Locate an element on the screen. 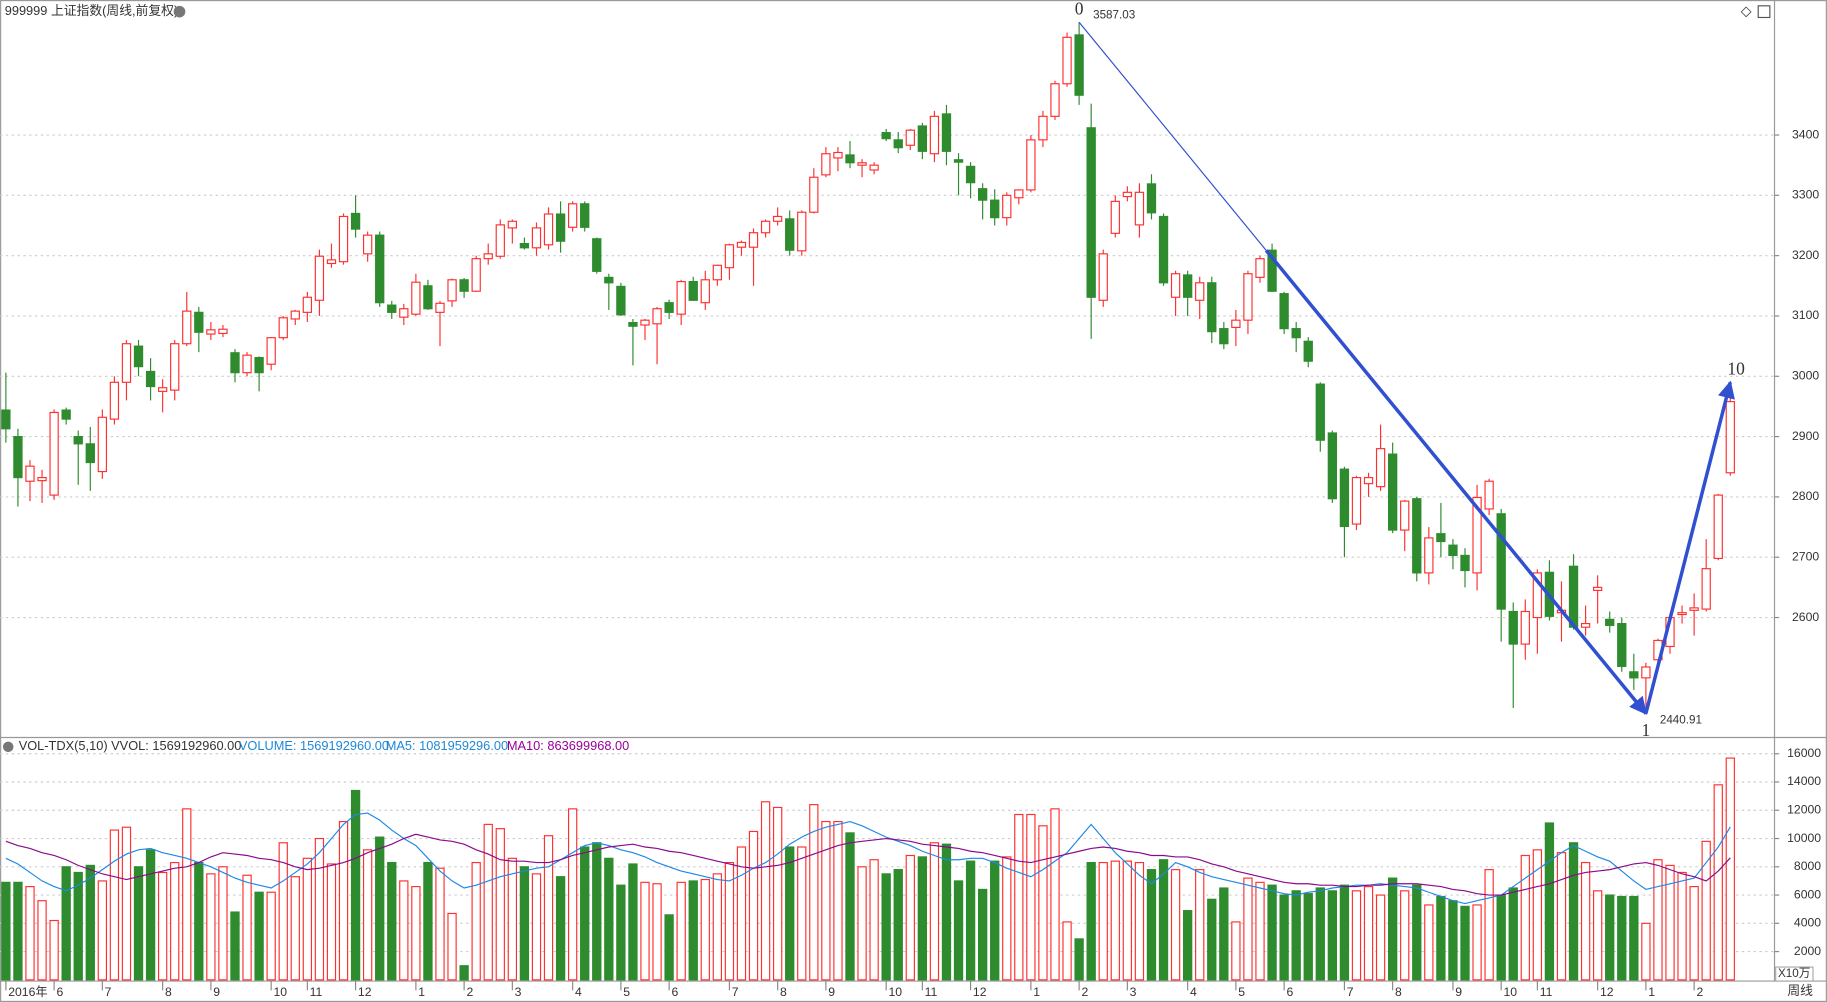  volume-icon is located at coordinates (8, 747).